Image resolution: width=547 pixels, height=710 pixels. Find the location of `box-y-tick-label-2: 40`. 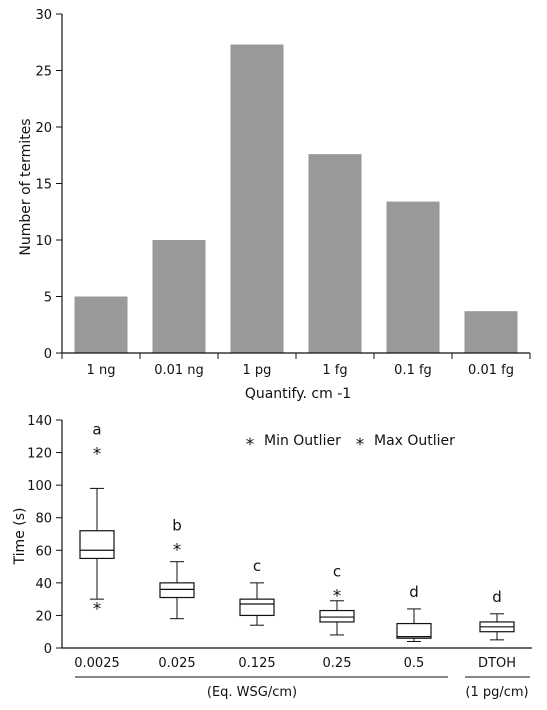

box-y-tick-label-2: 40 is located at coordinates (43, 584).